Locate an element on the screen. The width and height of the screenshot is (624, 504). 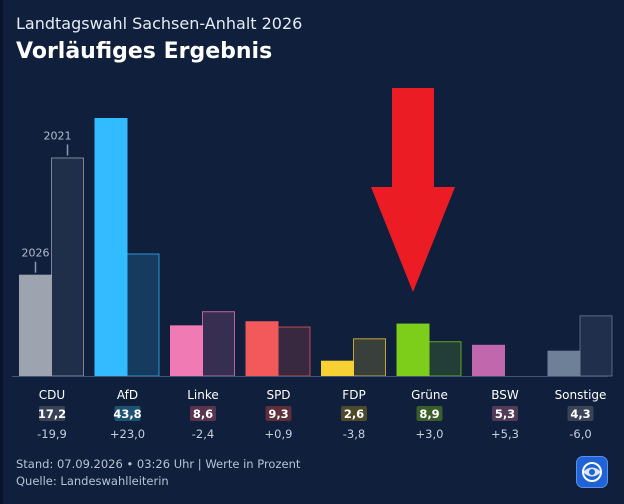
bar-2021-grüne is located at coordinates (445, 359).